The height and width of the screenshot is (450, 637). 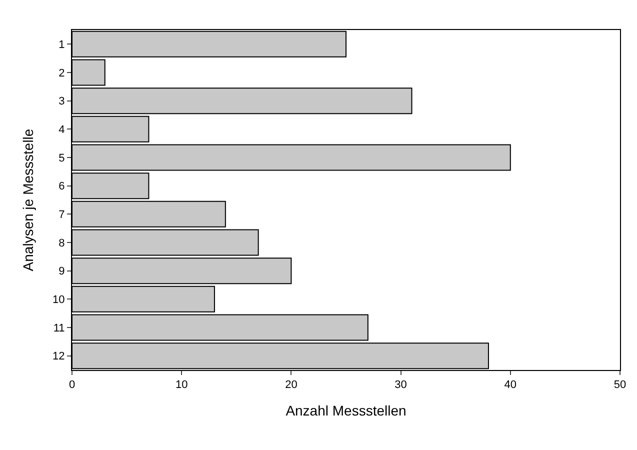 I want to click on x-tick-label: 20, so click(x=291, y=385).